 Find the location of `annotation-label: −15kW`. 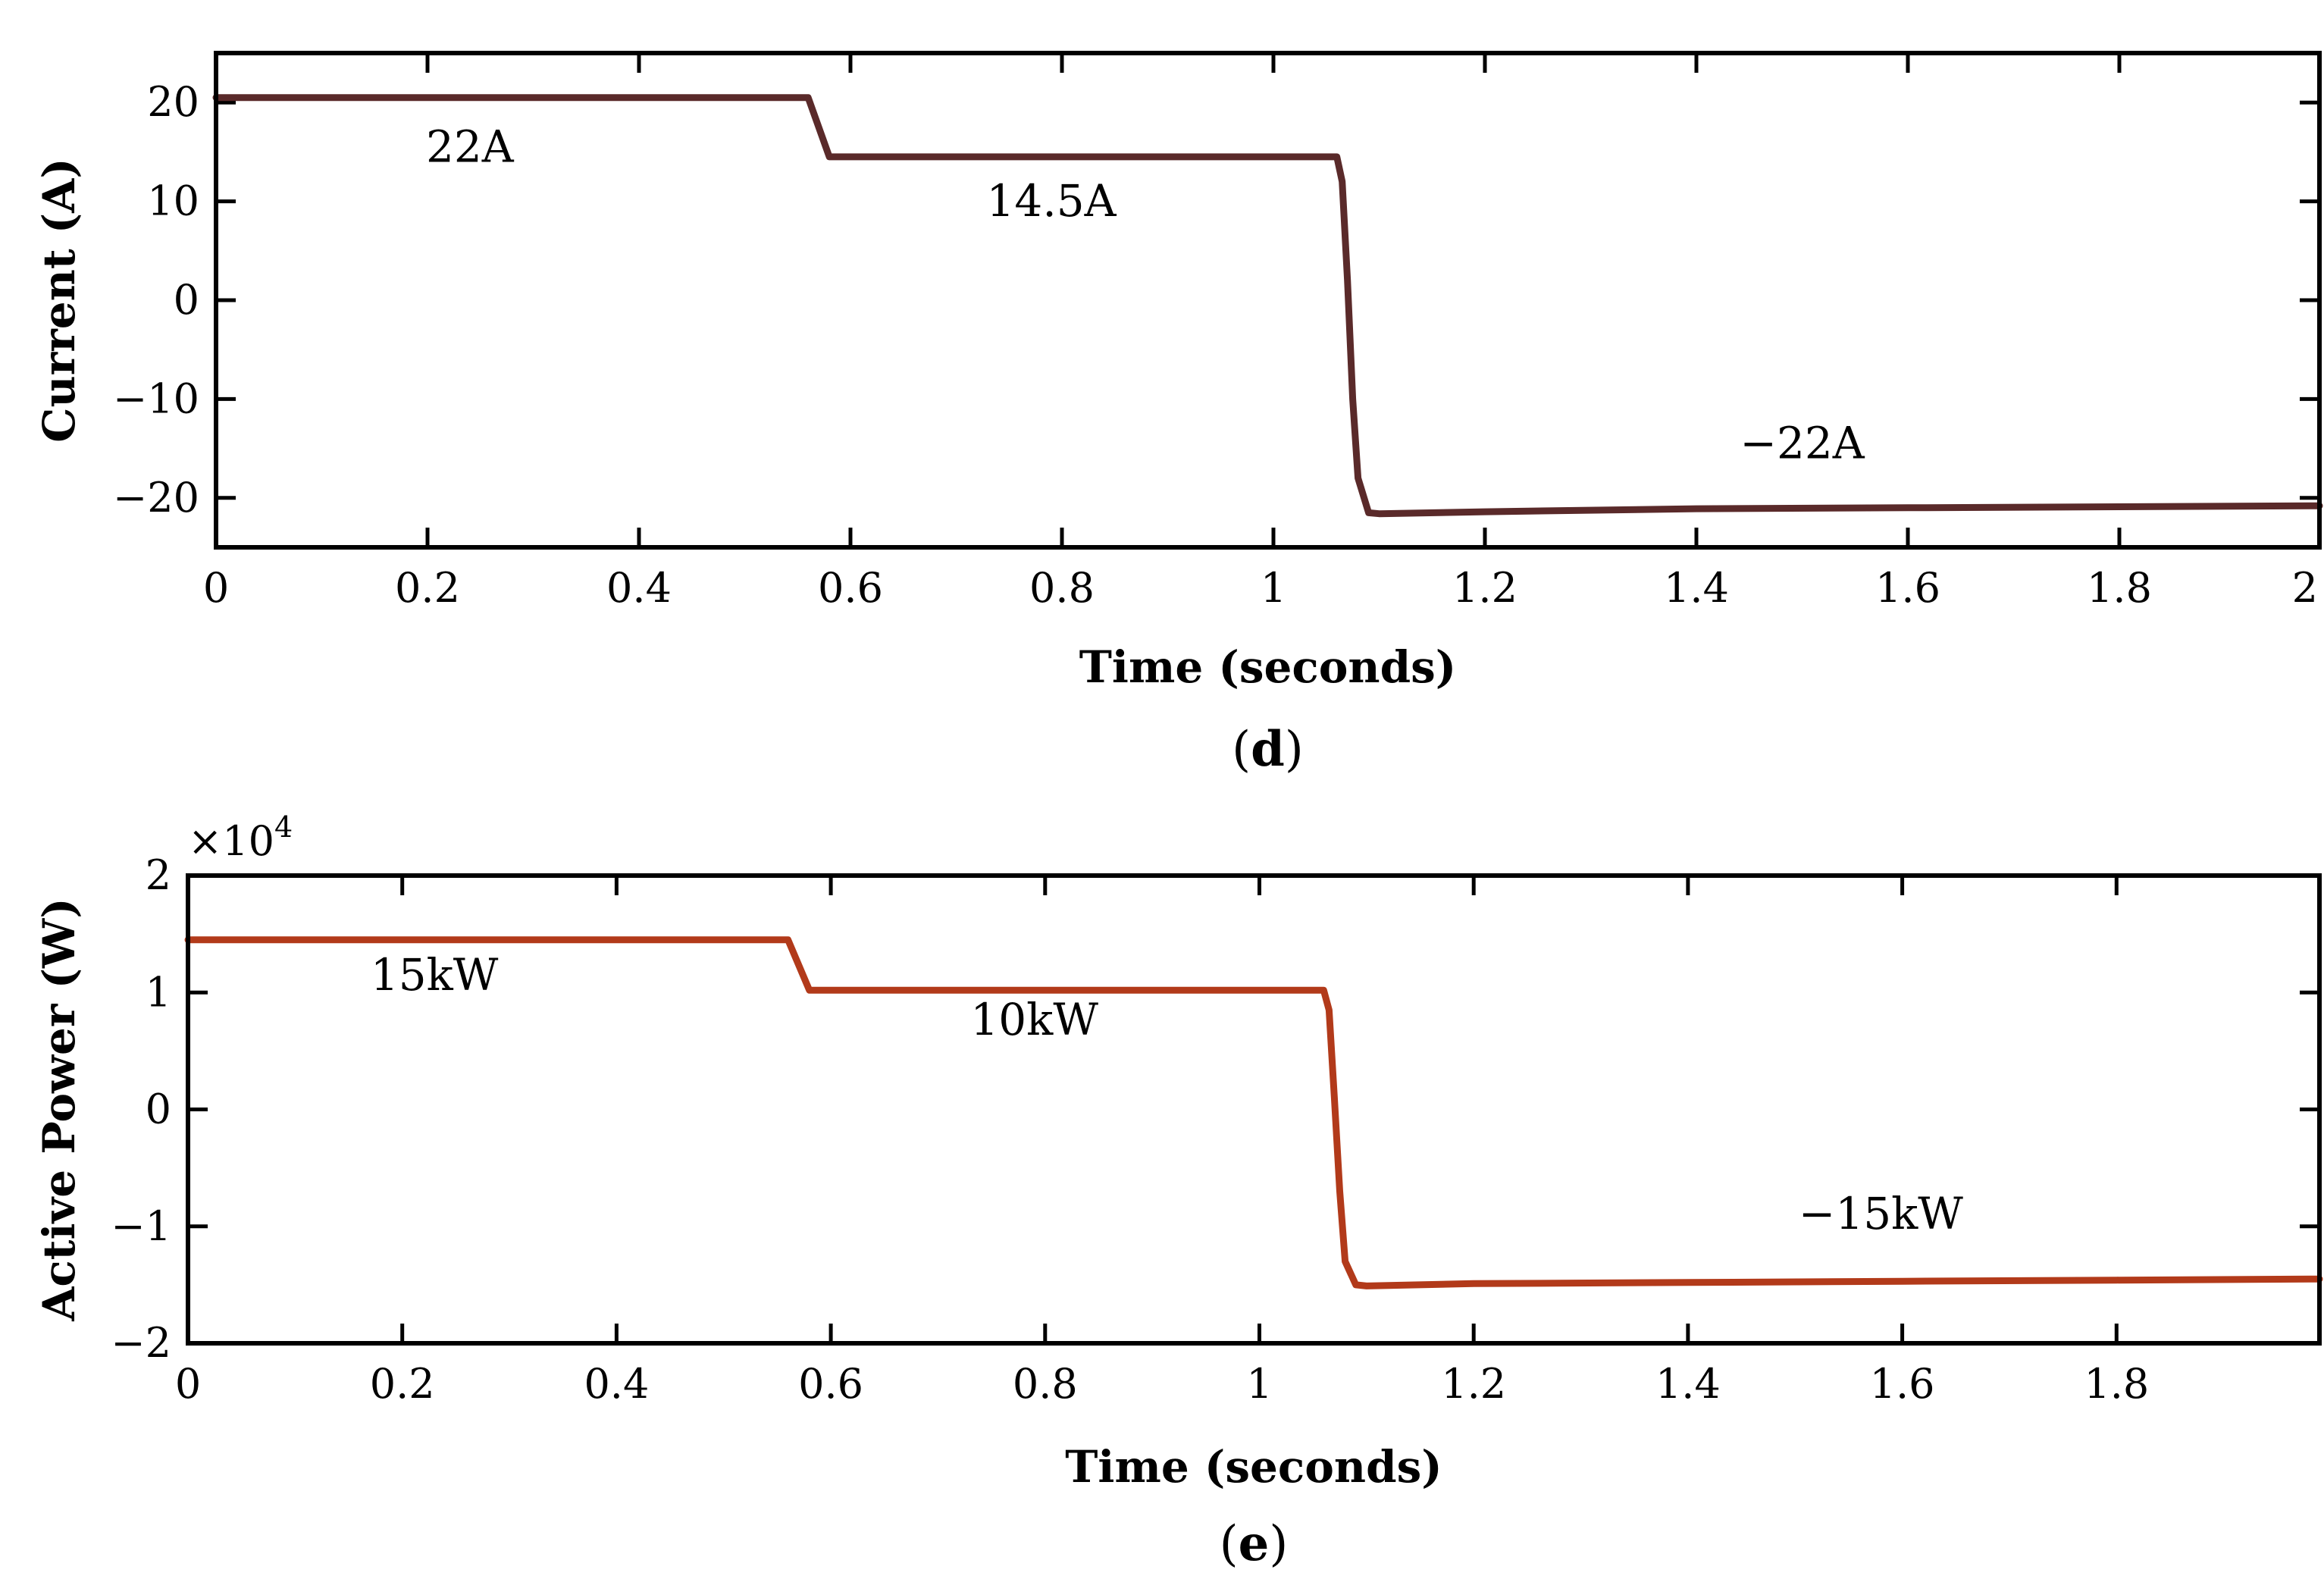

annotation-label: −15kW is located at coordinates (1881, 1213).